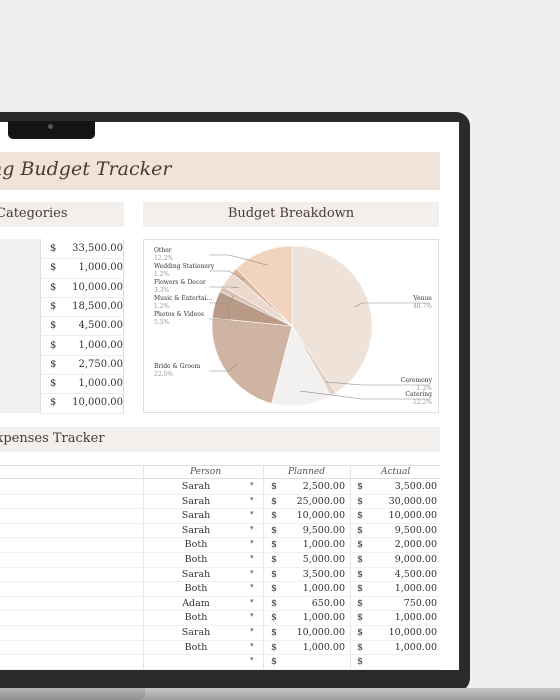 Image resolution: width=560 pixels, height=700 pixels. Describe the element at coordinates (220, 502) in the screenshot. I see `expense-row: Sarah ▾ $25,000.00 $30,000.00` at that location.